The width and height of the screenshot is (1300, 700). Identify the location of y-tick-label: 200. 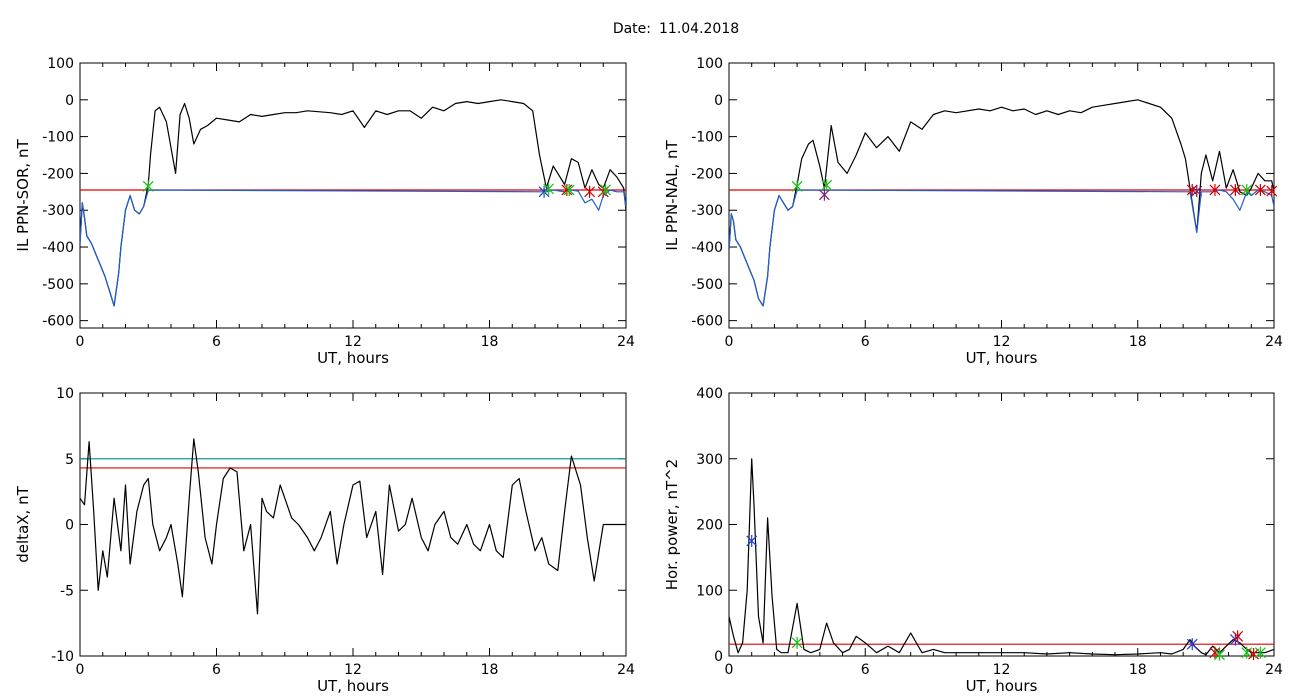
(709, 526).